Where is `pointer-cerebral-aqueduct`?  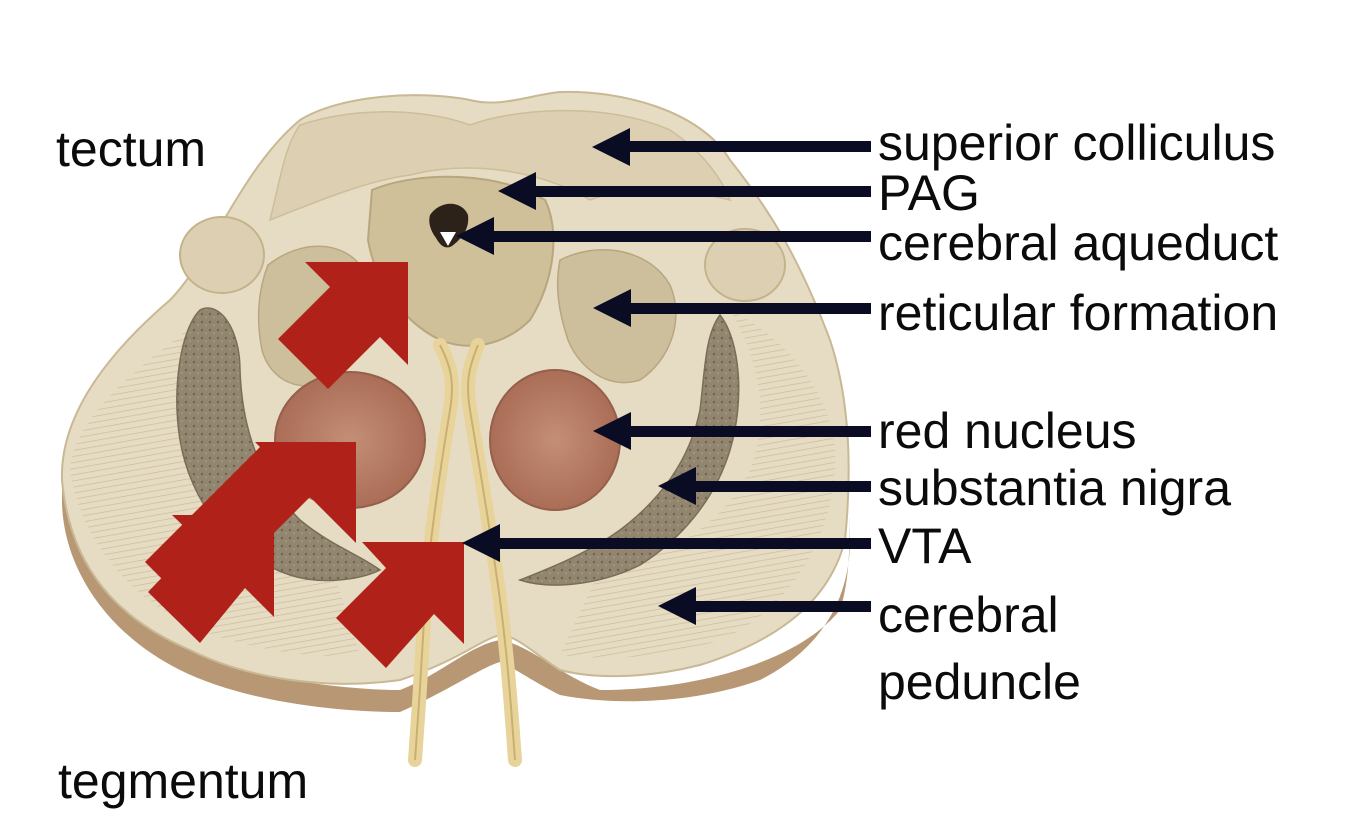
pointer-cerebral-aqueduct is located at coordinates (663, 236).